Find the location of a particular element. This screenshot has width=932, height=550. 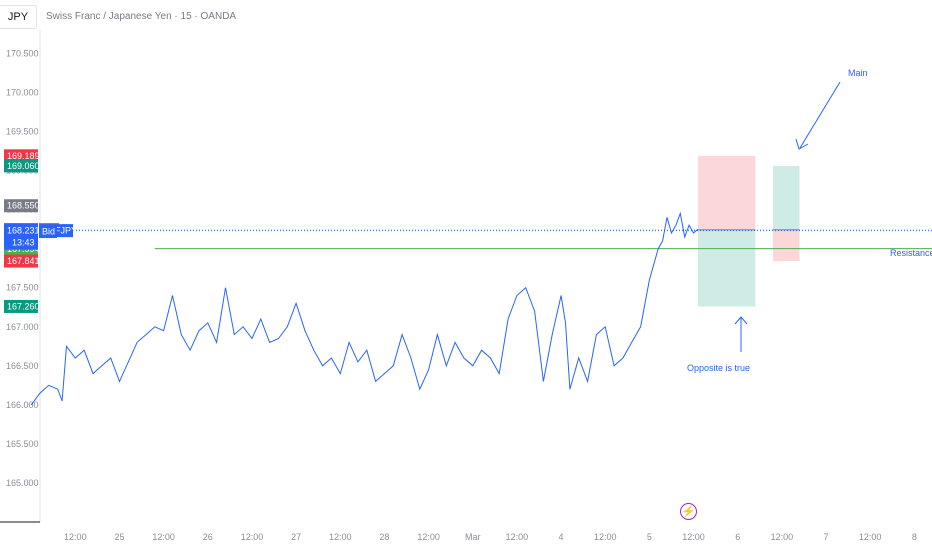

y-tick-label: 170.500 is located at coordinates (22, 53).